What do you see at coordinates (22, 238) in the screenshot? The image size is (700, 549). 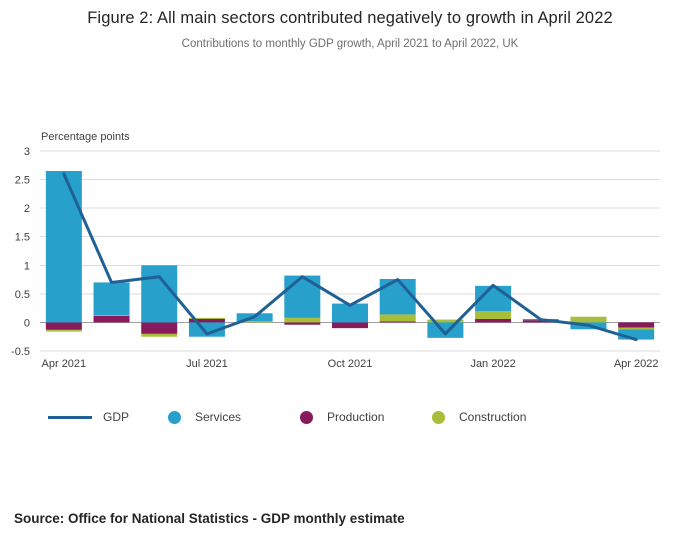 I see `svg-text: 1.5` at bounding box center [22, 238].